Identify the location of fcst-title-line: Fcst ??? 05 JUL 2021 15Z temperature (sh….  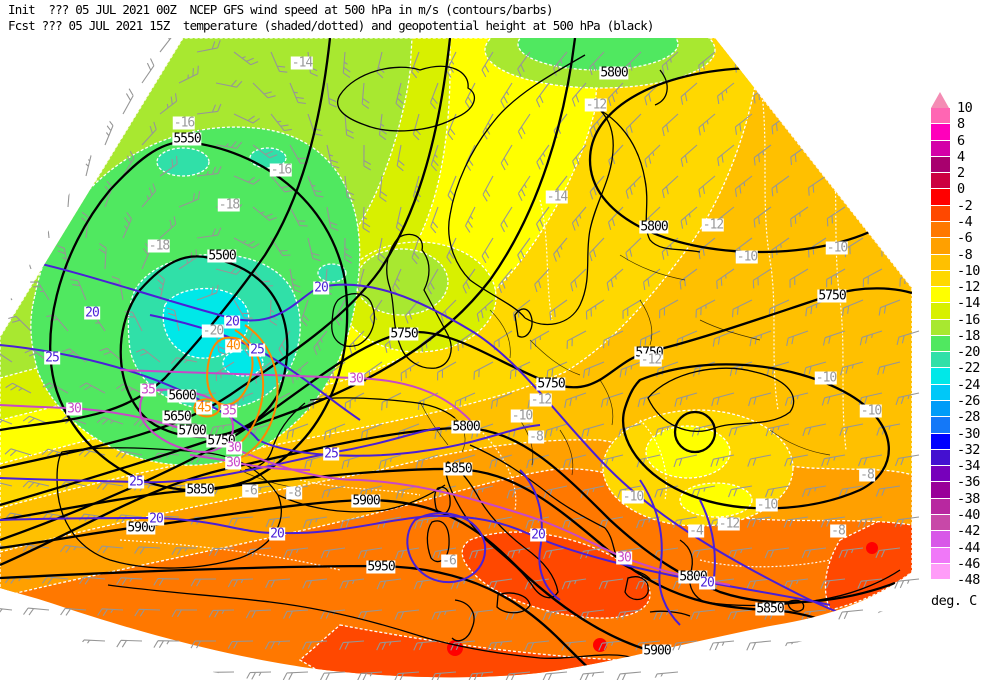
(331, 25).